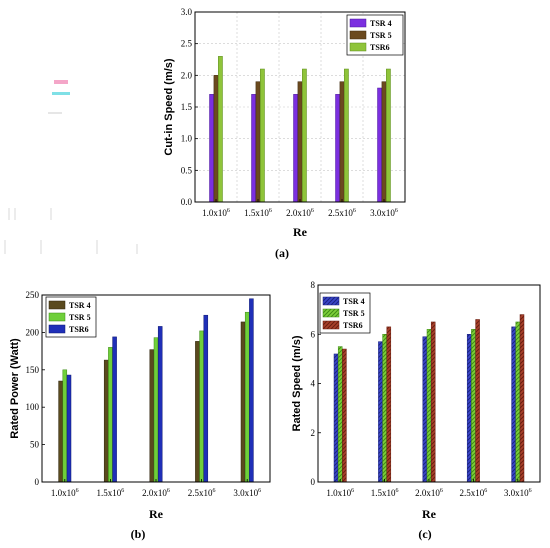 This screenshot has height=548, width=550. I want to click on y-tick-label: 150, so click(33, 370).